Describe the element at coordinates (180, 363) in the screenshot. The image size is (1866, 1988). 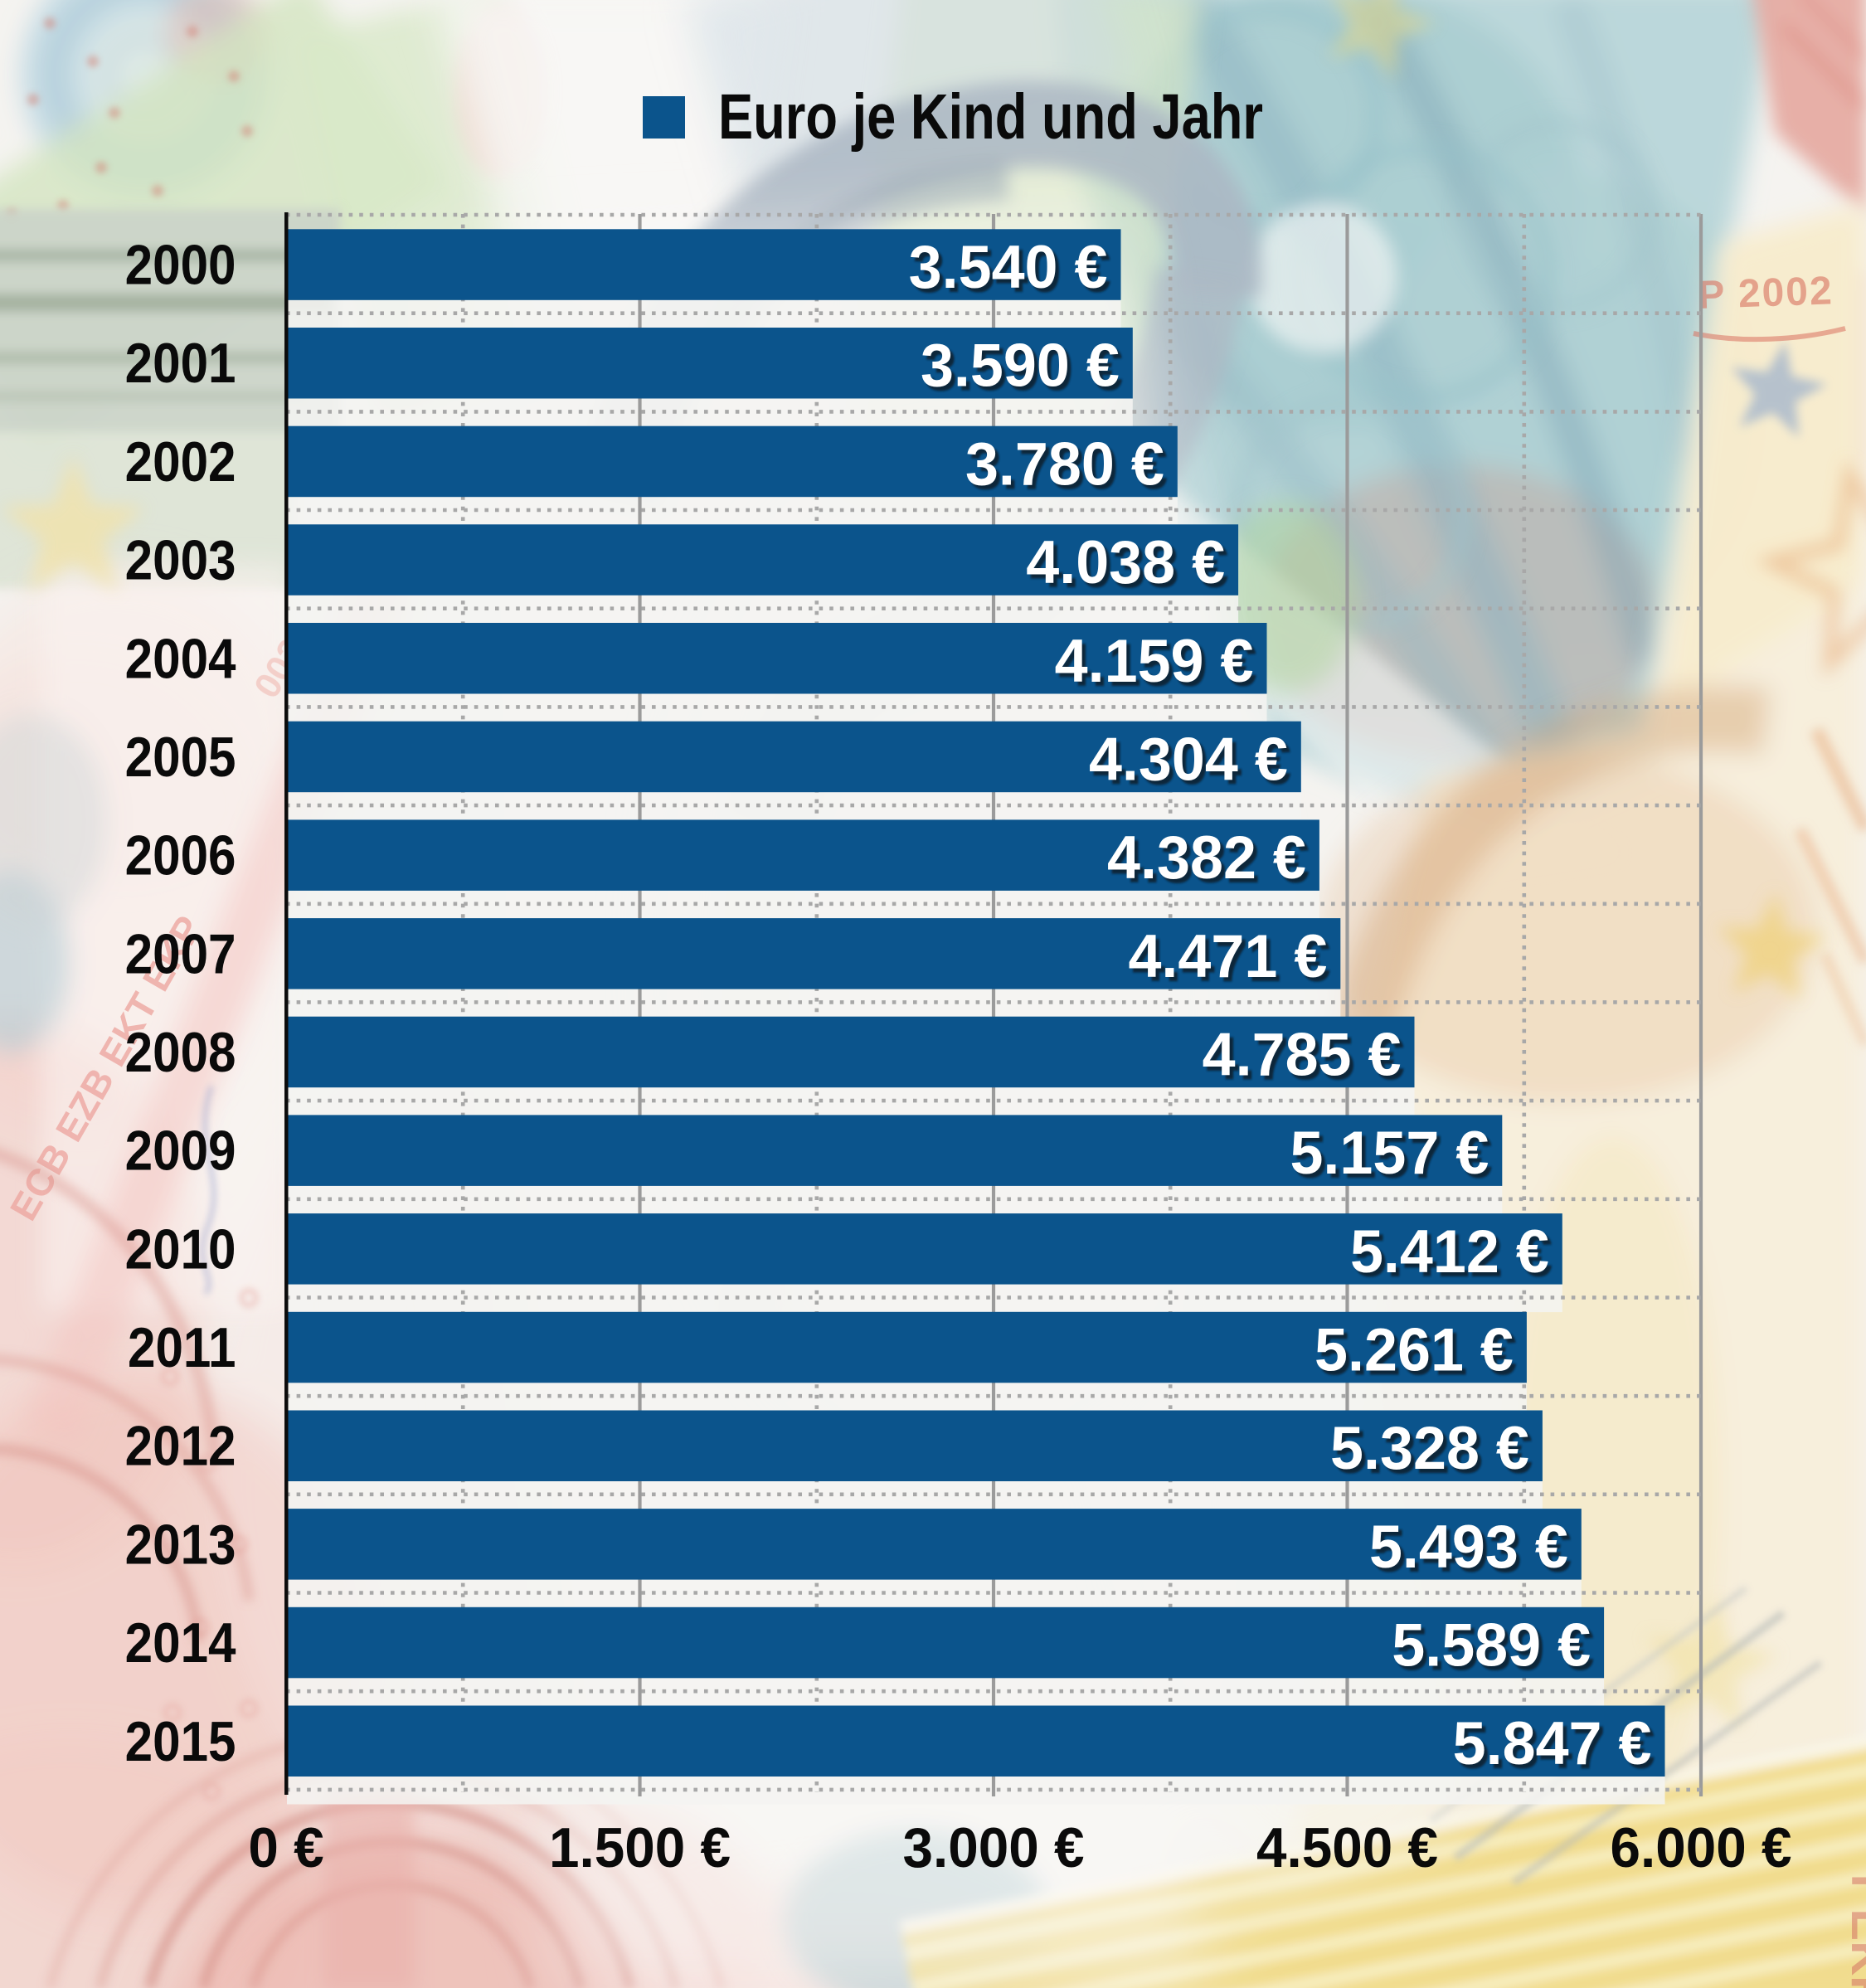
I see `svg-text: 2001` at that location.